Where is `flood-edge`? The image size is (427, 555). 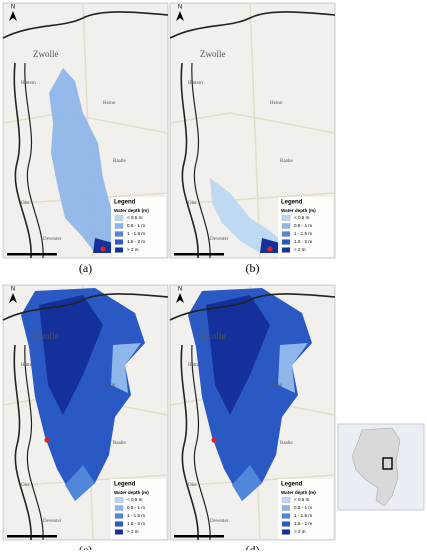
flood-edge is located at coordinates (247, 483).